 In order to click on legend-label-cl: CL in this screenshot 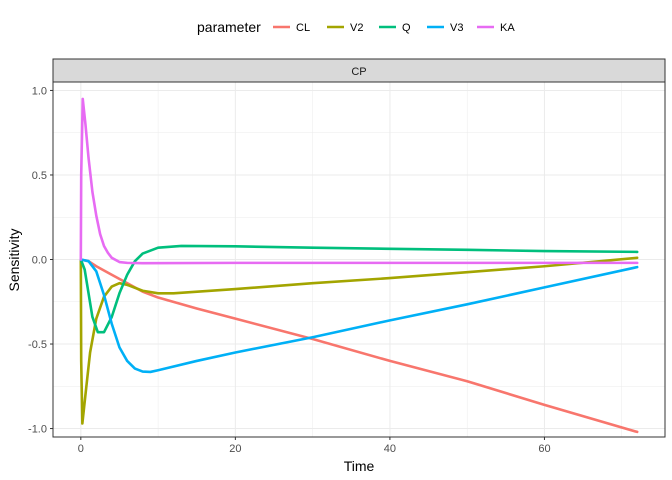, I will do `click(303, 28)`.